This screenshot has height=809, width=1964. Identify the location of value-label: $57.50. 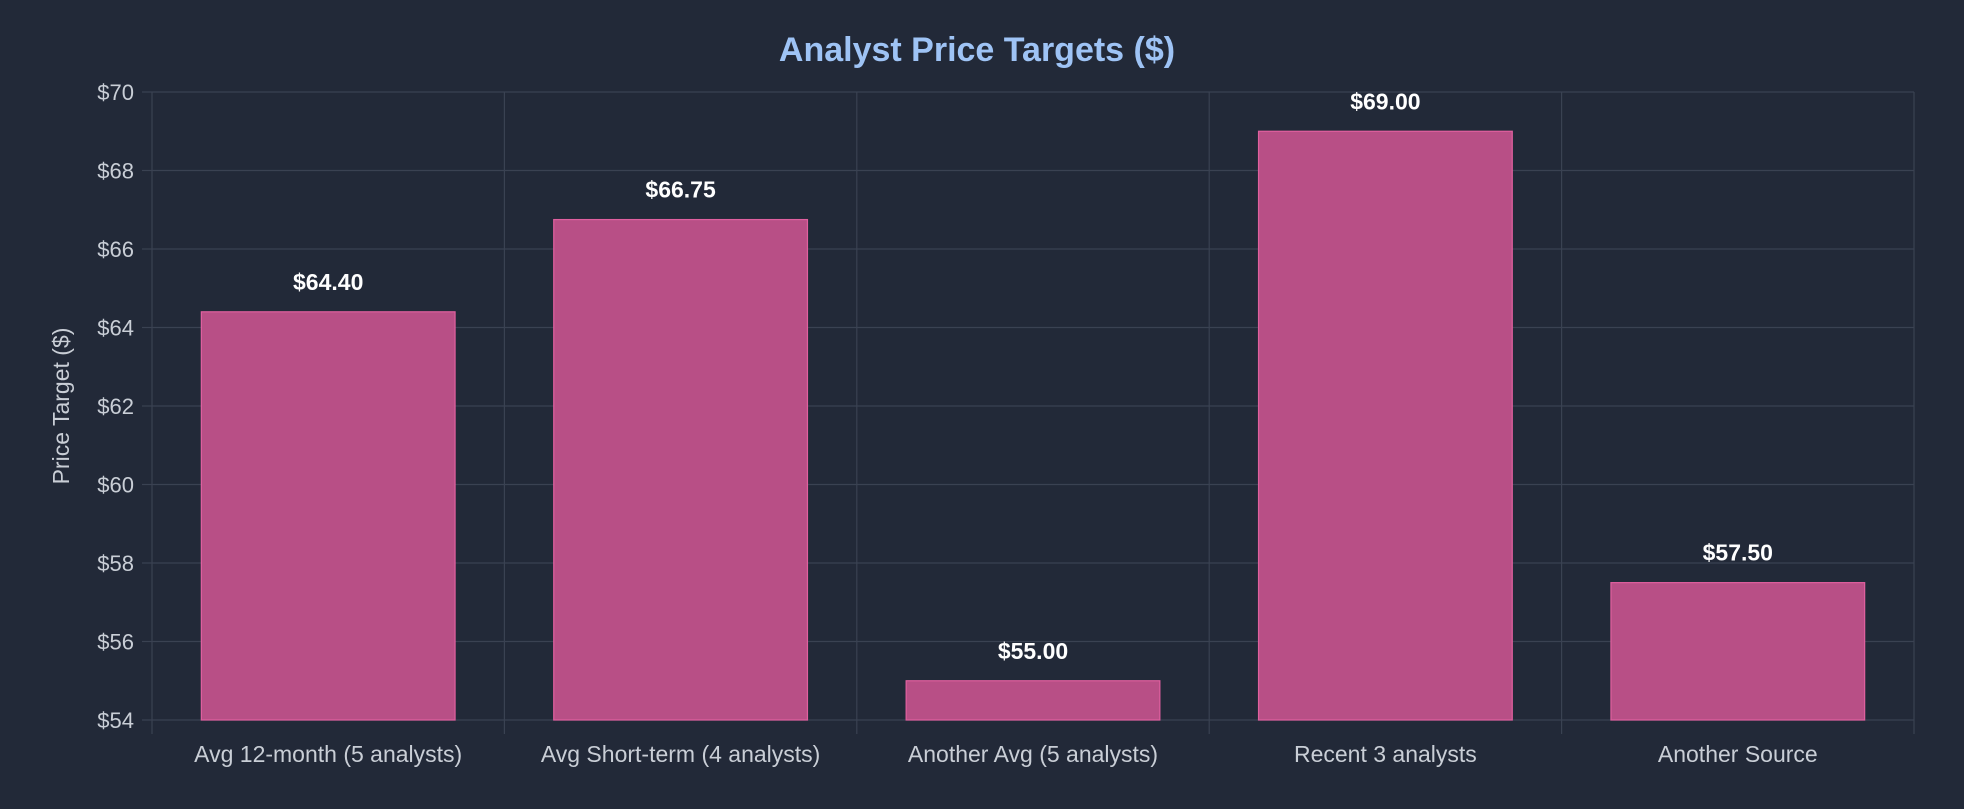
(1738, 553).